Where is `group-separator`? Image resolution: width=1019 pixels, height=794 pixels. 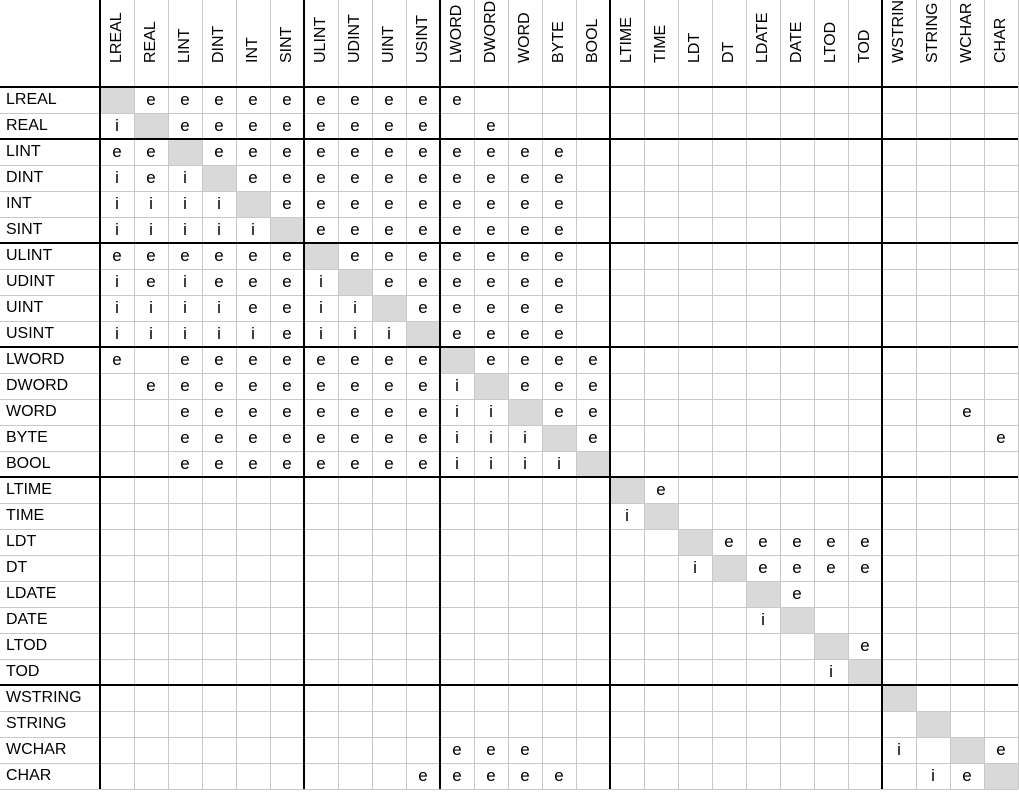 group-separator is located at coordinates (100, 394).